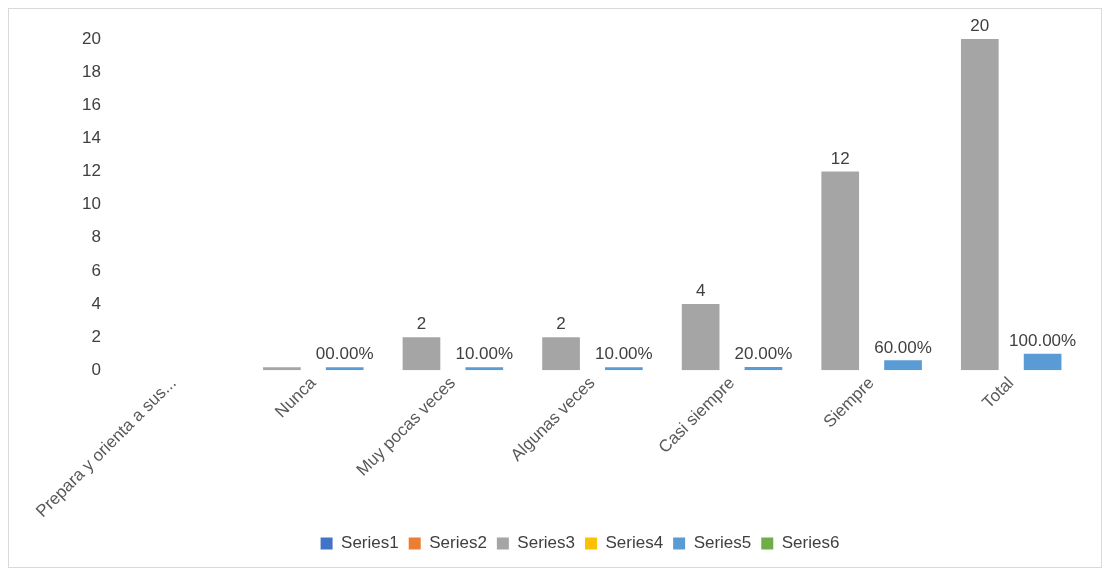 The height and width of the screenshot is (576, 1110). Describe the element at coordinates (763, 354) in the screenshot. I see `data-label: 20.00%` at that location.